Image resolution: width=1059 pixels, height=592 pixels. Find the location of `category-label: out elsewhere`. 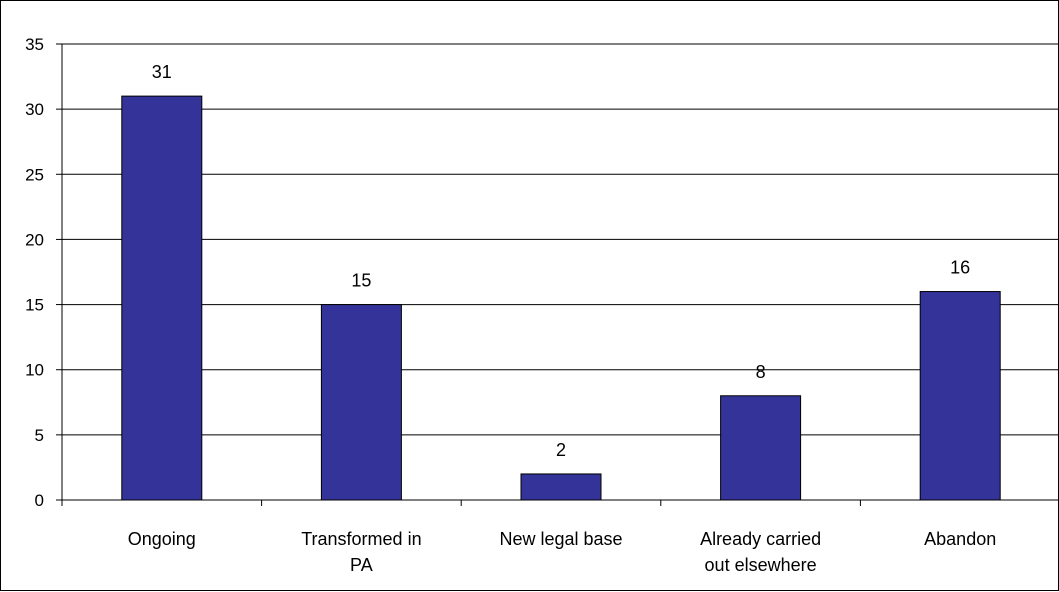

category-label: out elsewhere is located at coordinates (761, 565).